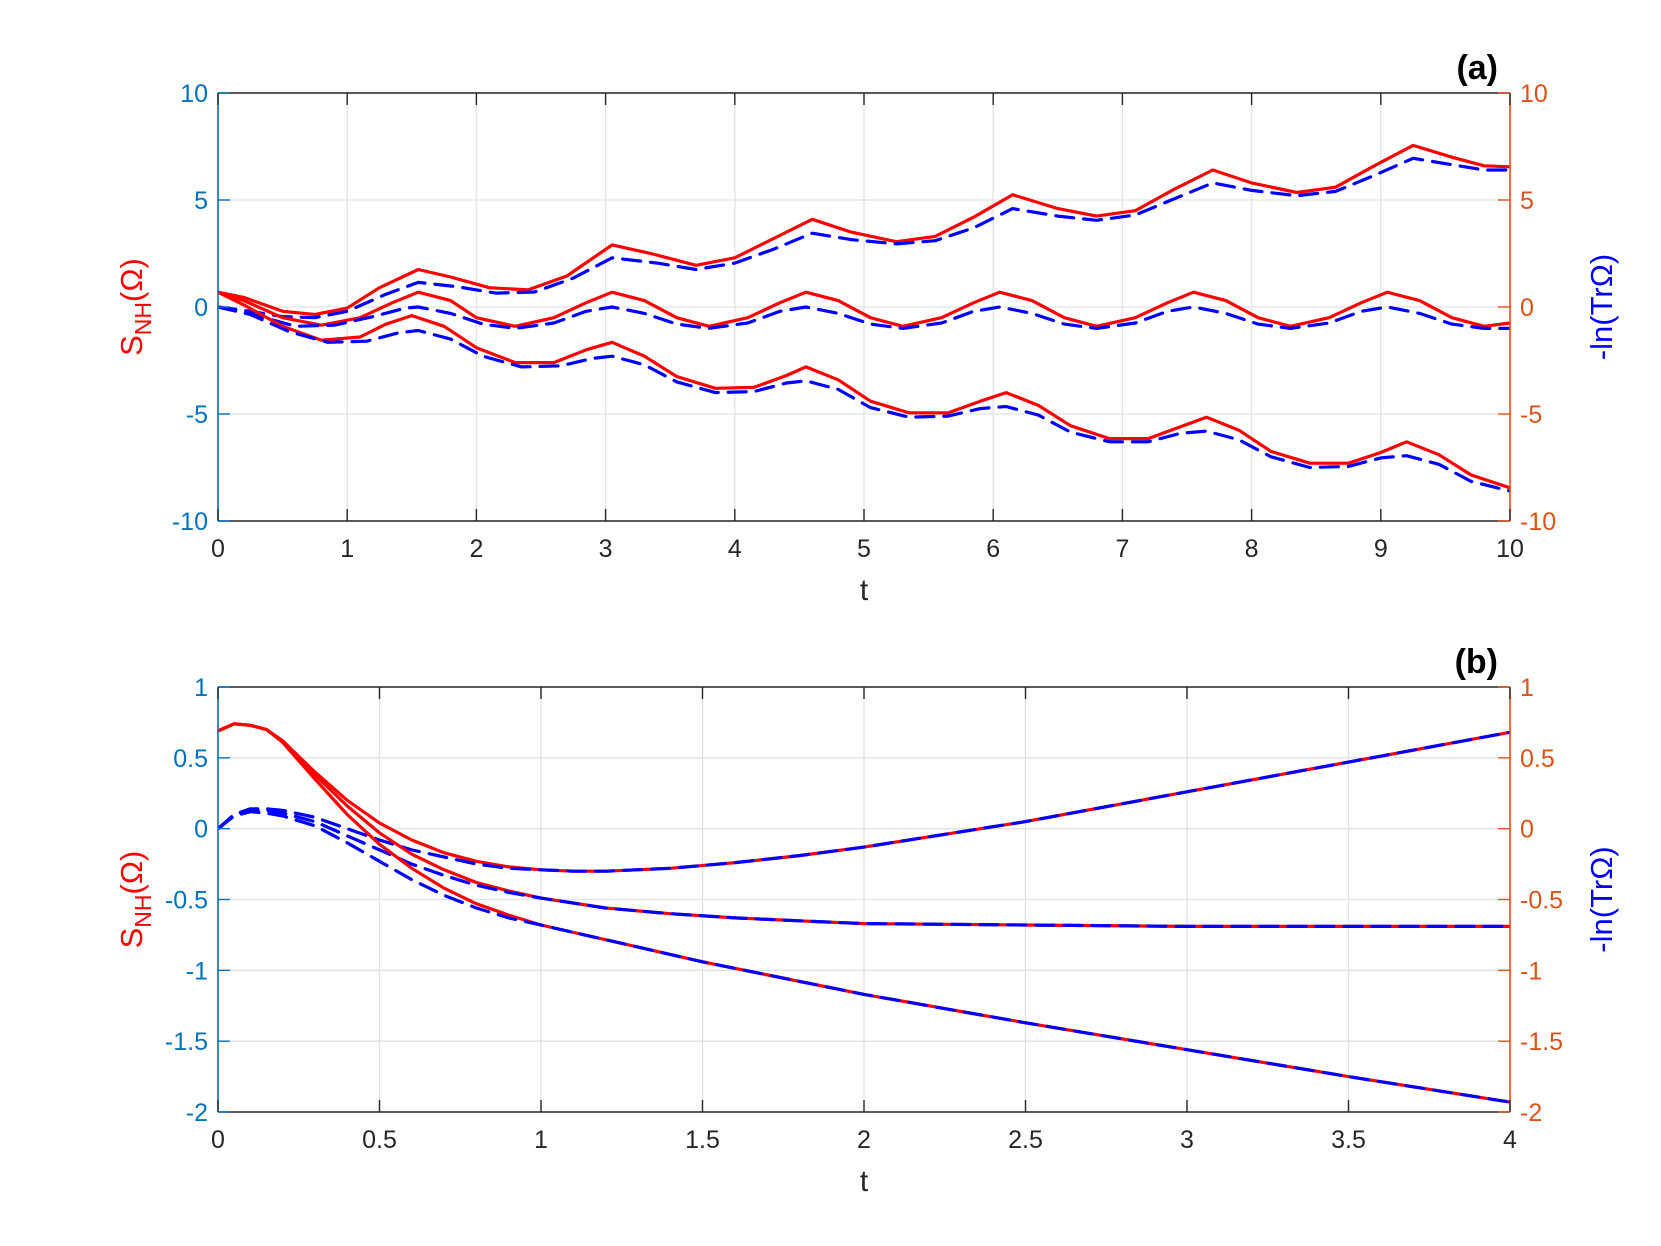 The image size is (1661, 1246). I want to click on left-y-tick-label: 10, so click(194, 94).